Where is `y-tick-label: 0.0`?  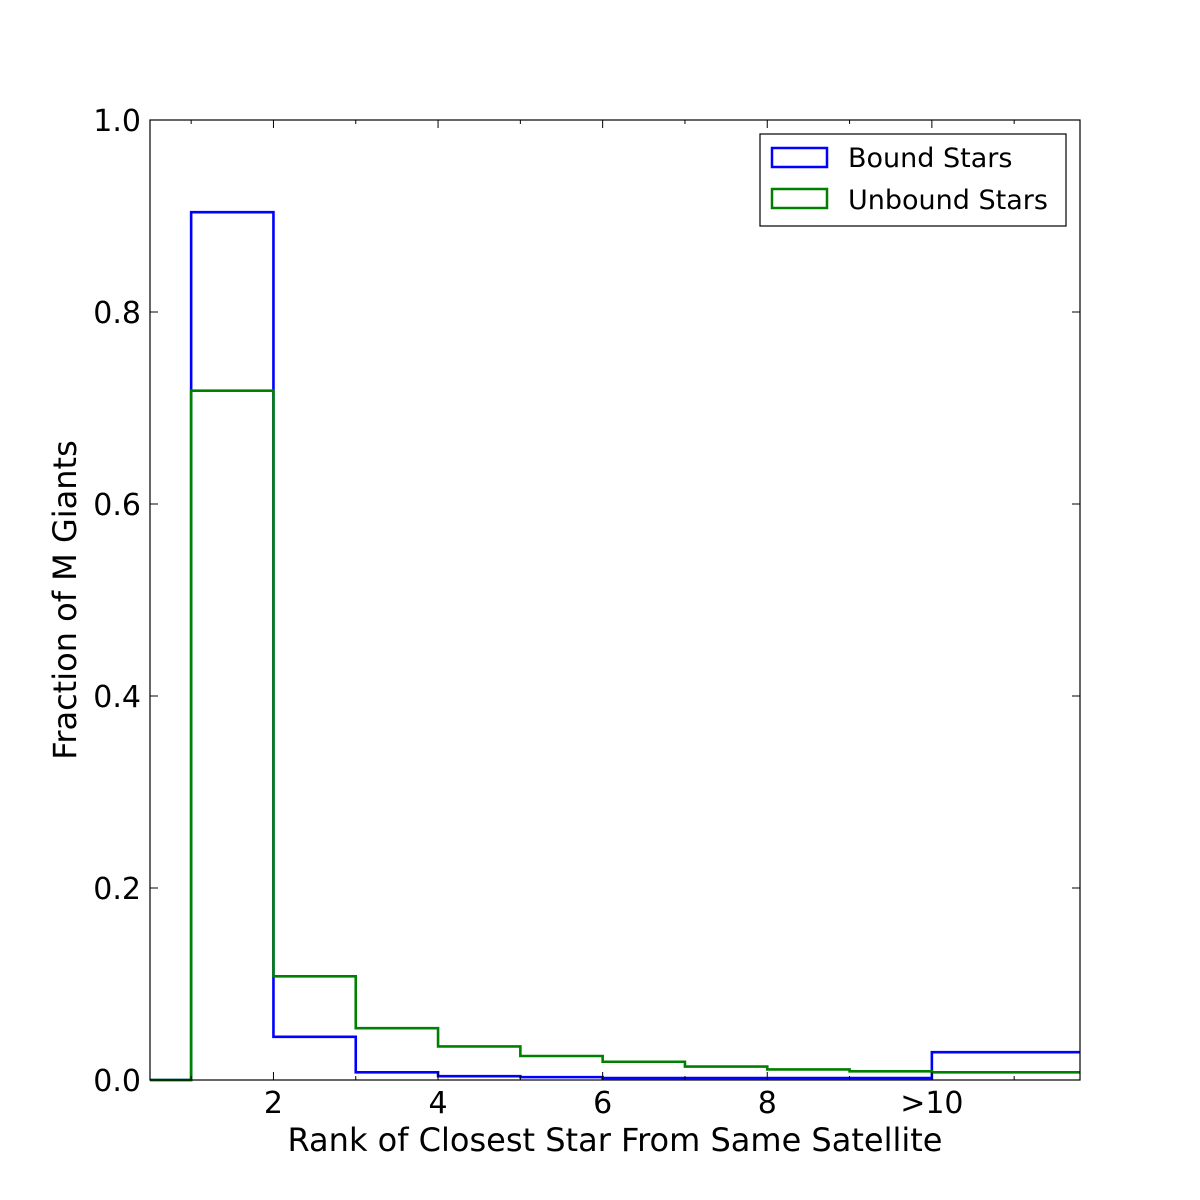 y-tick-label: 0.0 is located at coordinates (117, 1081).